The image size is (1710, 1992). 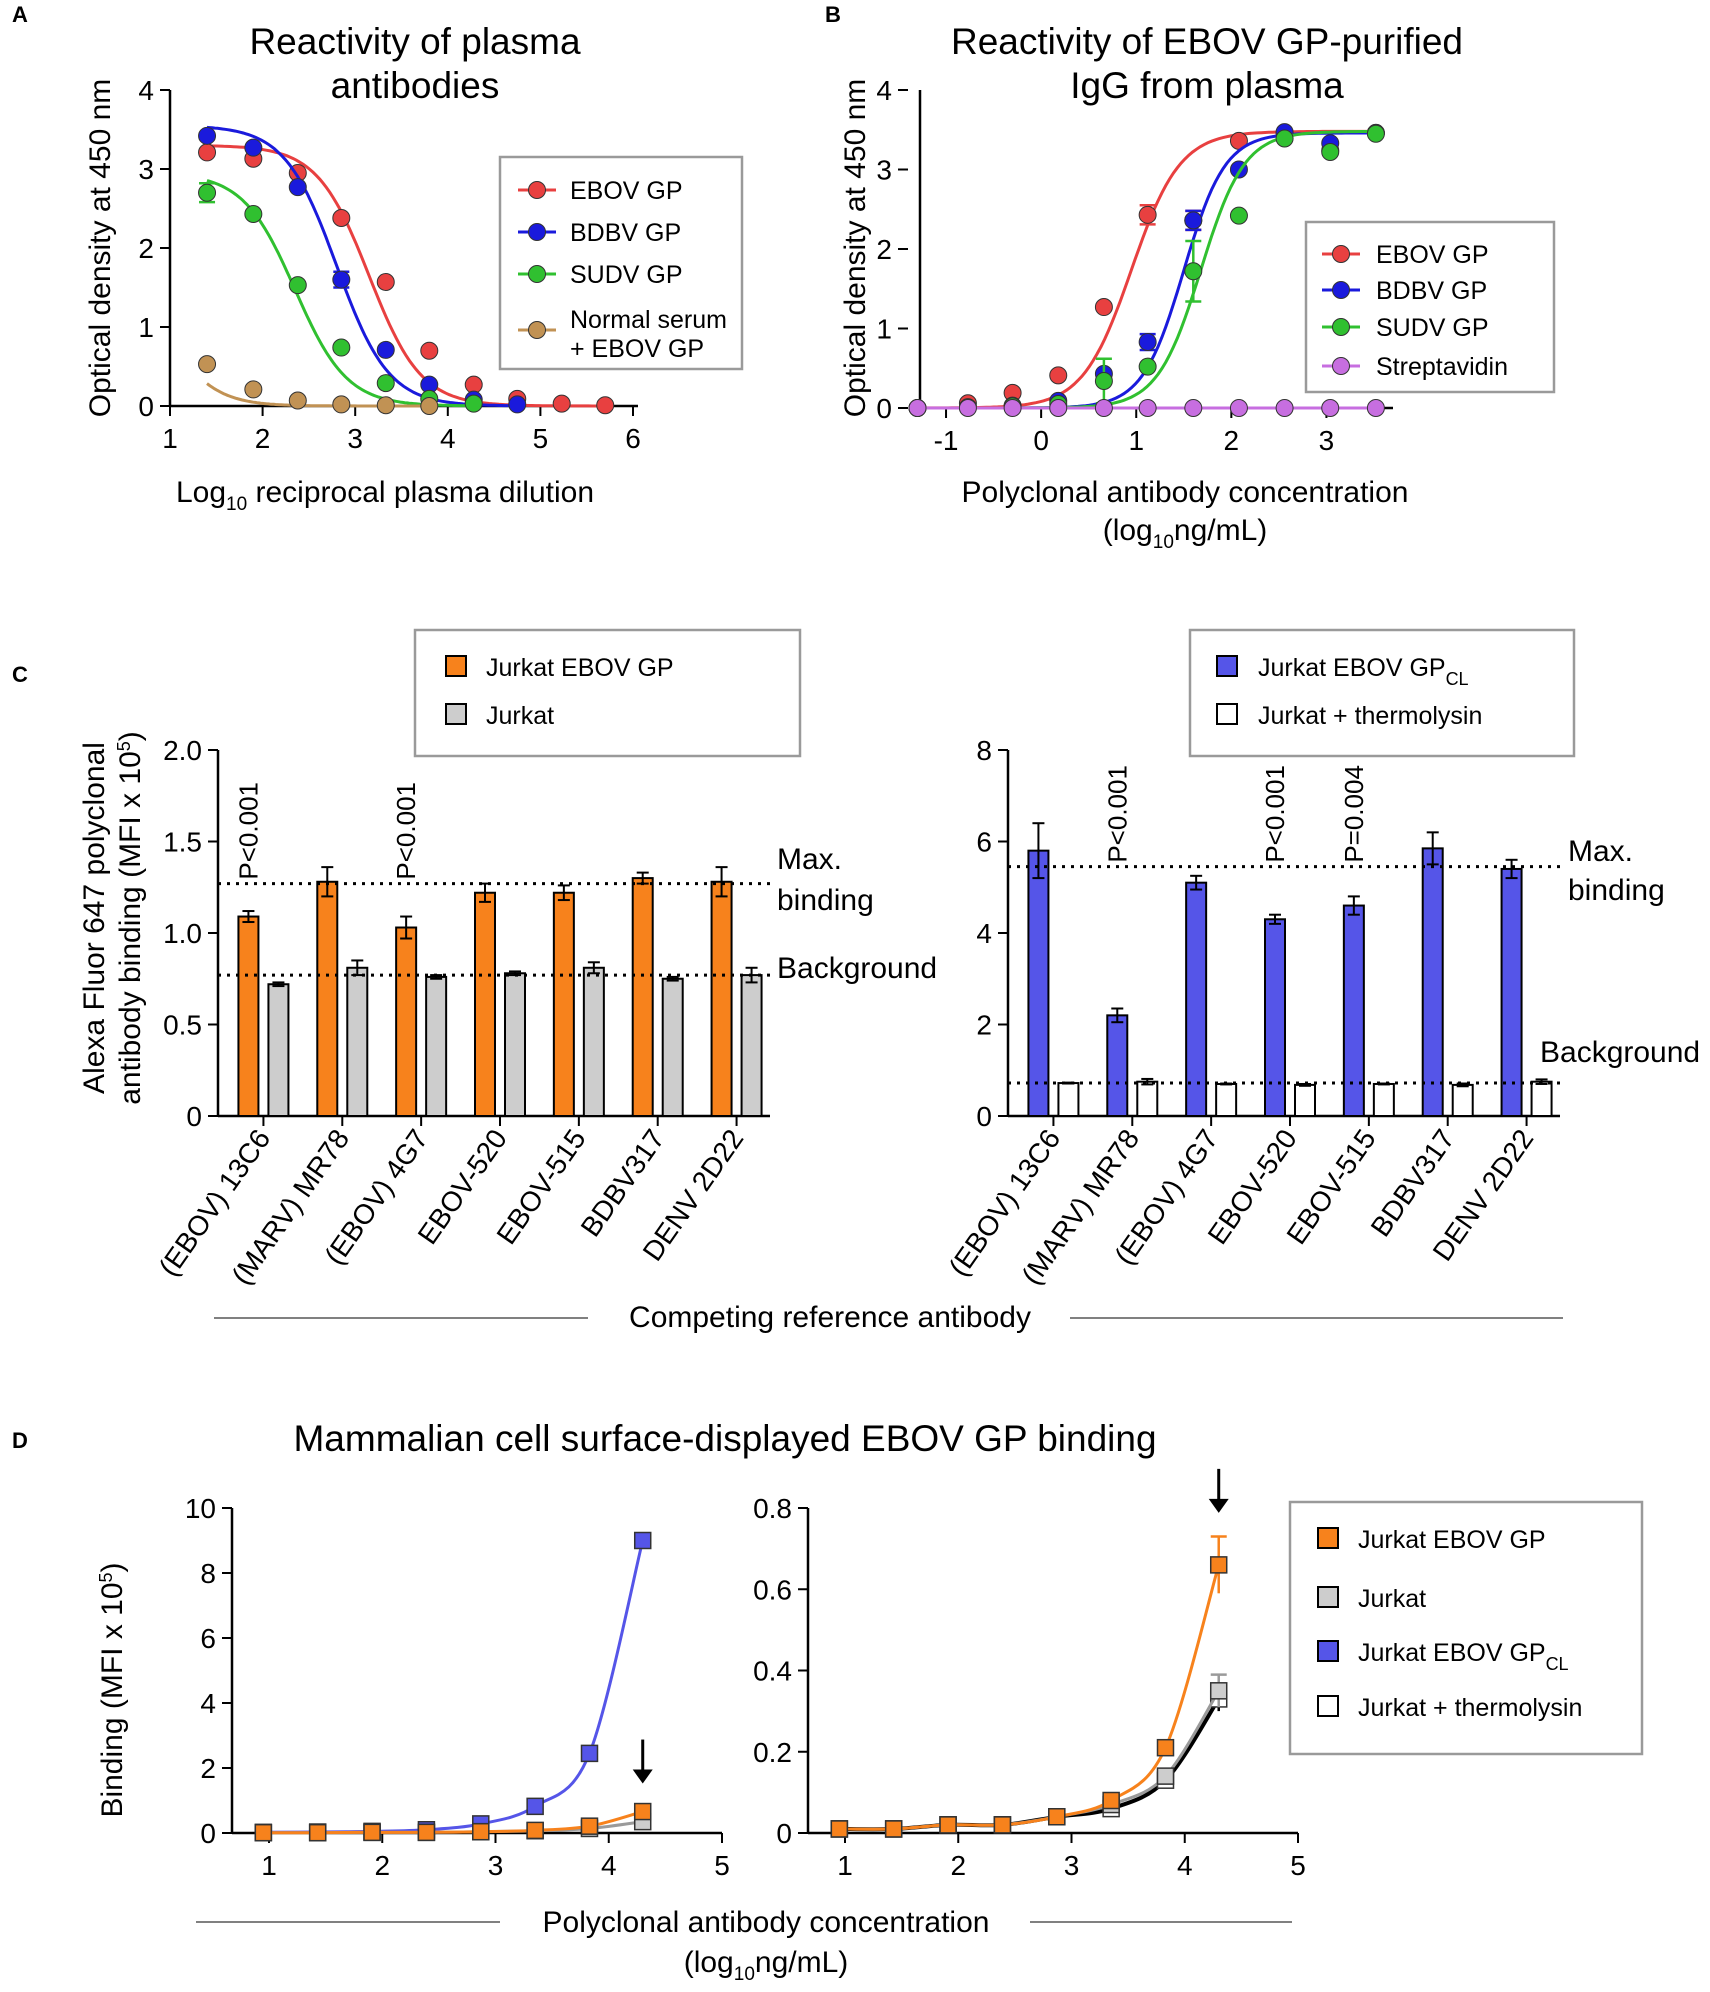 I want to click on p-value-annotation: P<0.001, so click(x=248, y=831).